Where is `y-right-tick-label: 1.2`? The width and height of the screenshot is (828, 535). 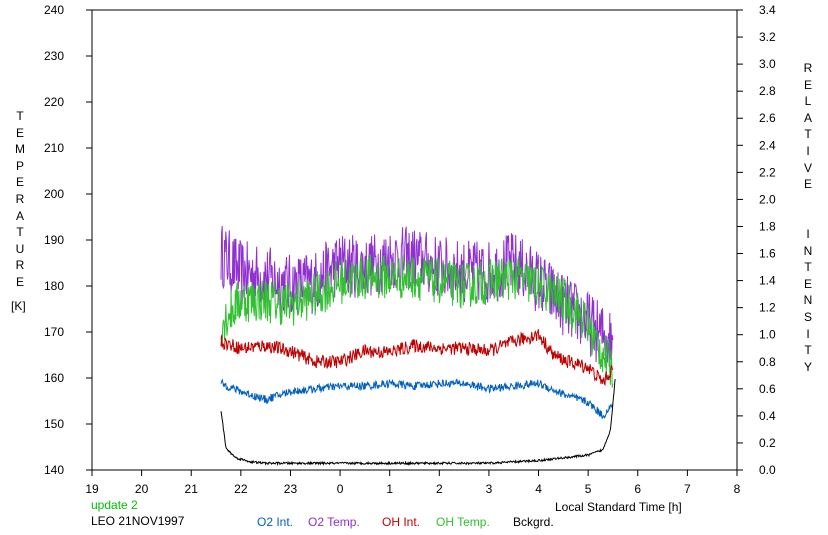
y-right-tick-label: 1.2 is located at coordinates (767, 308).